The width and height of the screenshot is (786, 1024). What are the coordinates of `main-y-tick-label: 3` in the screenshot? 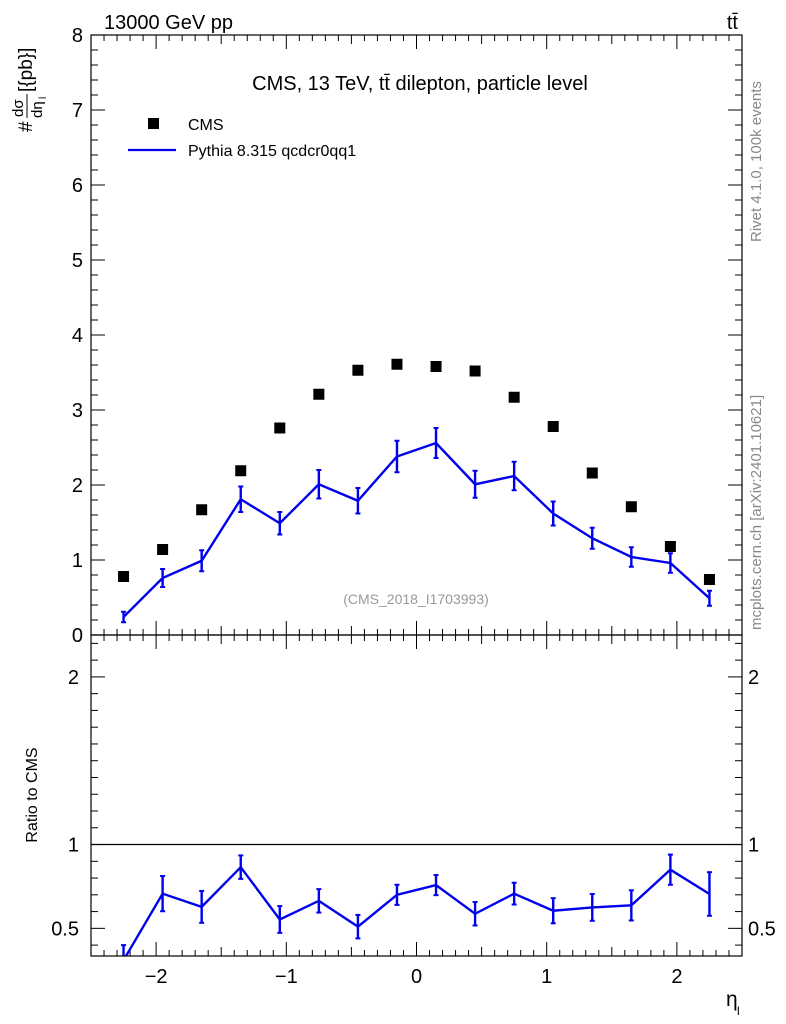 It's located at (77, 411).